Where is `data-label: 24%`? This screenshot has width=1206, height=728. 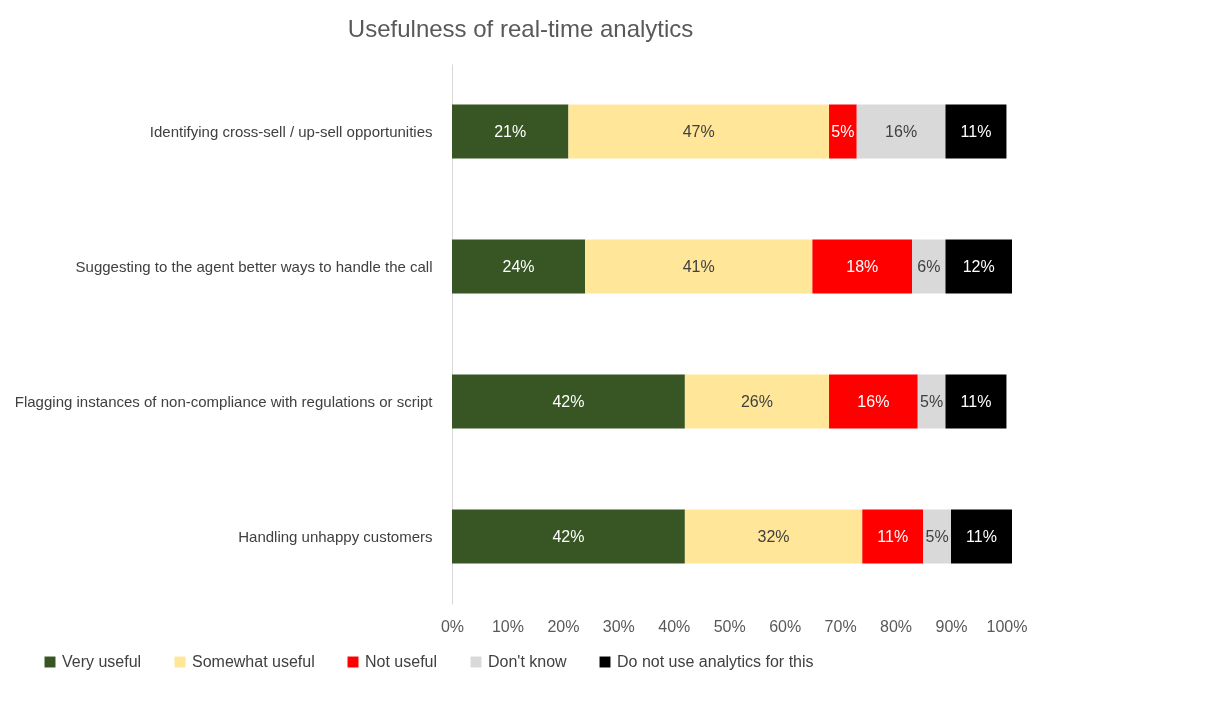 data-label: 24% is located at coordinates (518, 266).